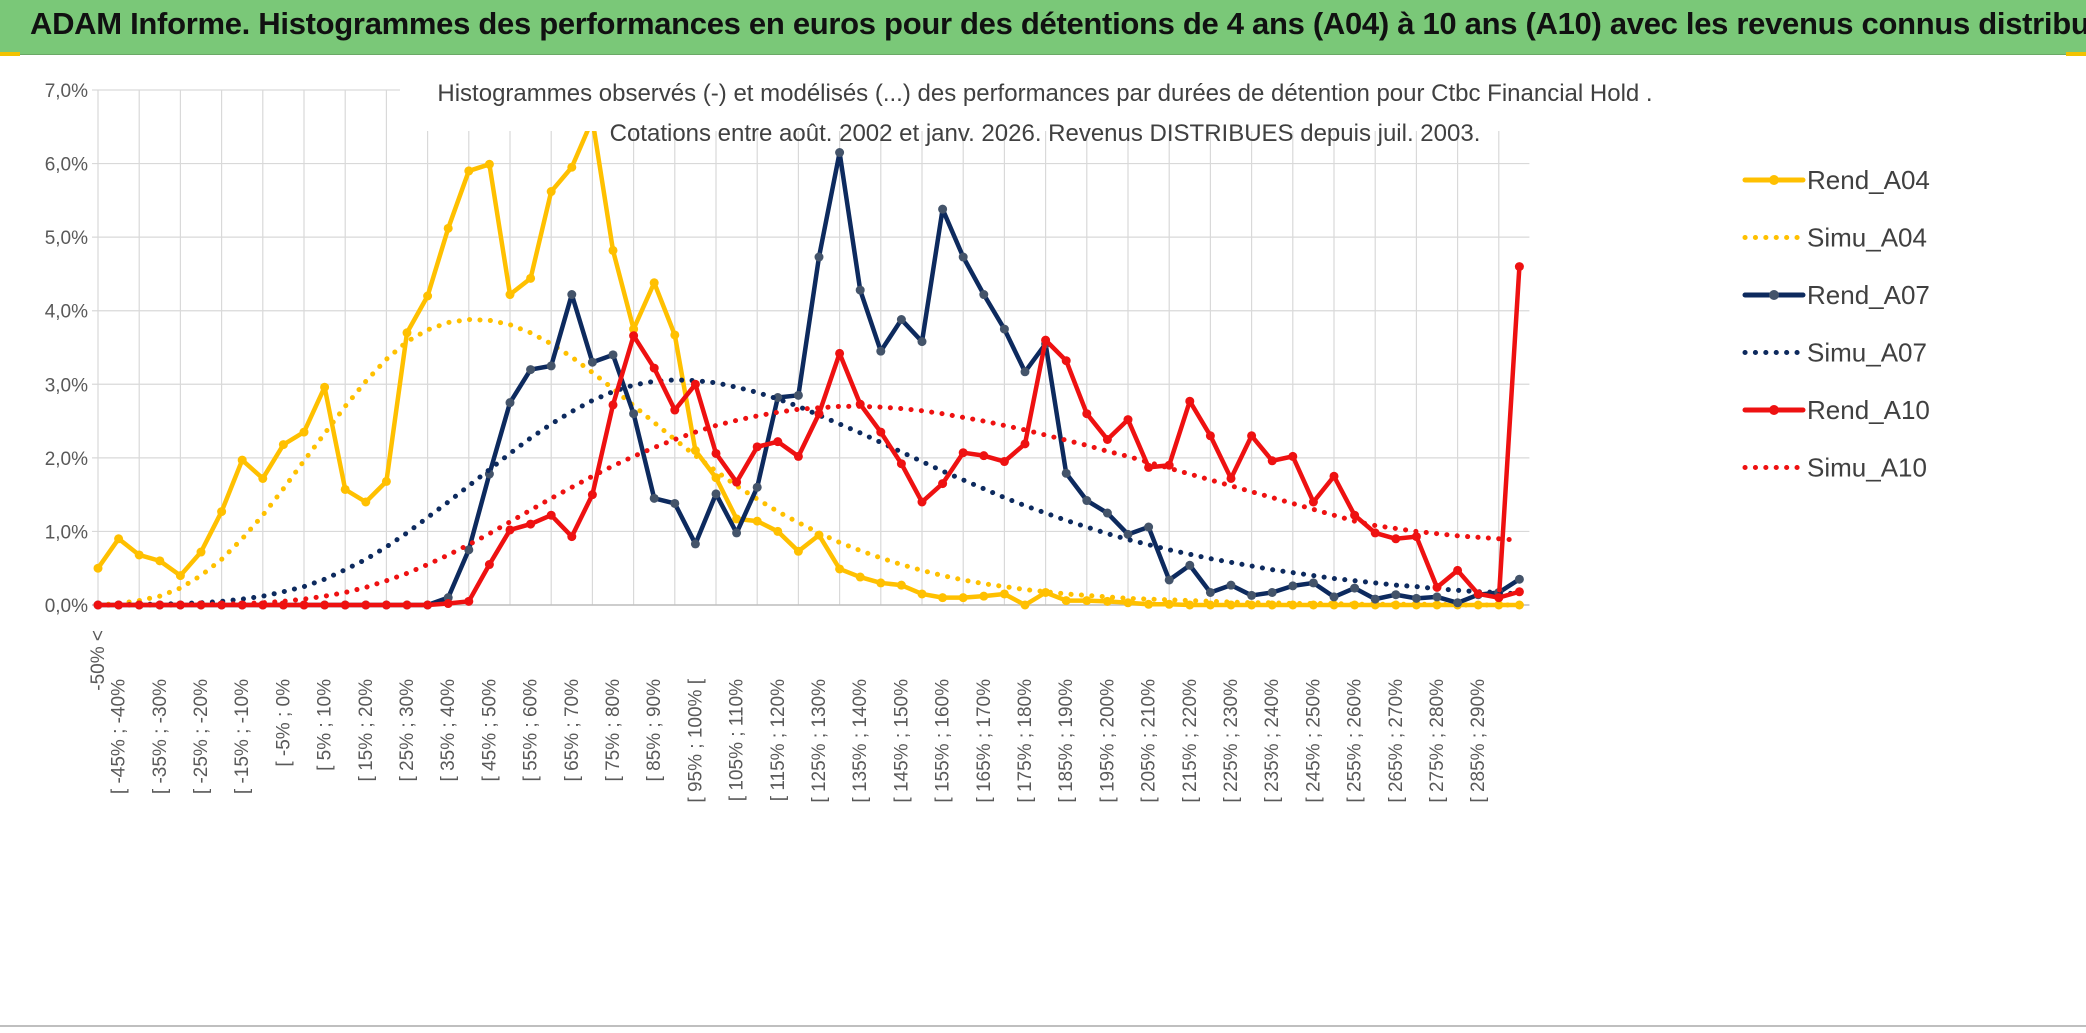  I want to click on x-tick-label: [ 255% ; 260%, so click(1355, 741).